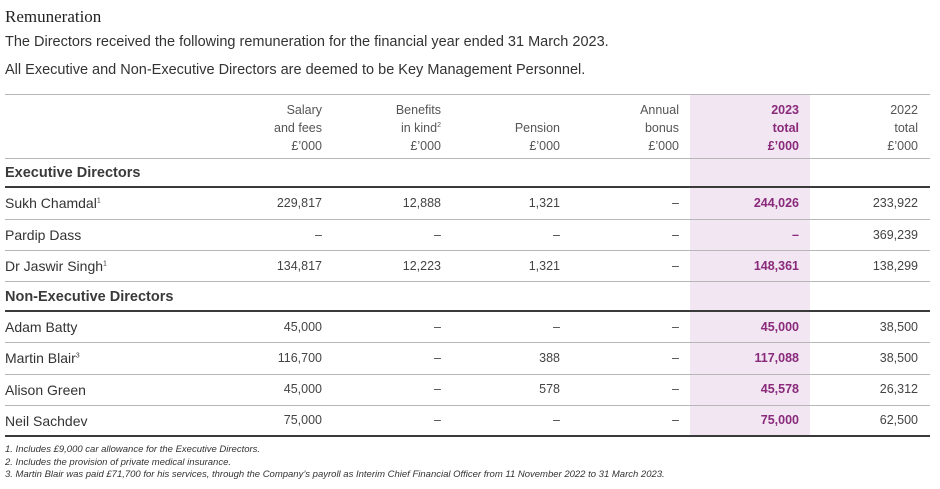  I want to click on cell-2023-total: 45,578, so click(779, 389).